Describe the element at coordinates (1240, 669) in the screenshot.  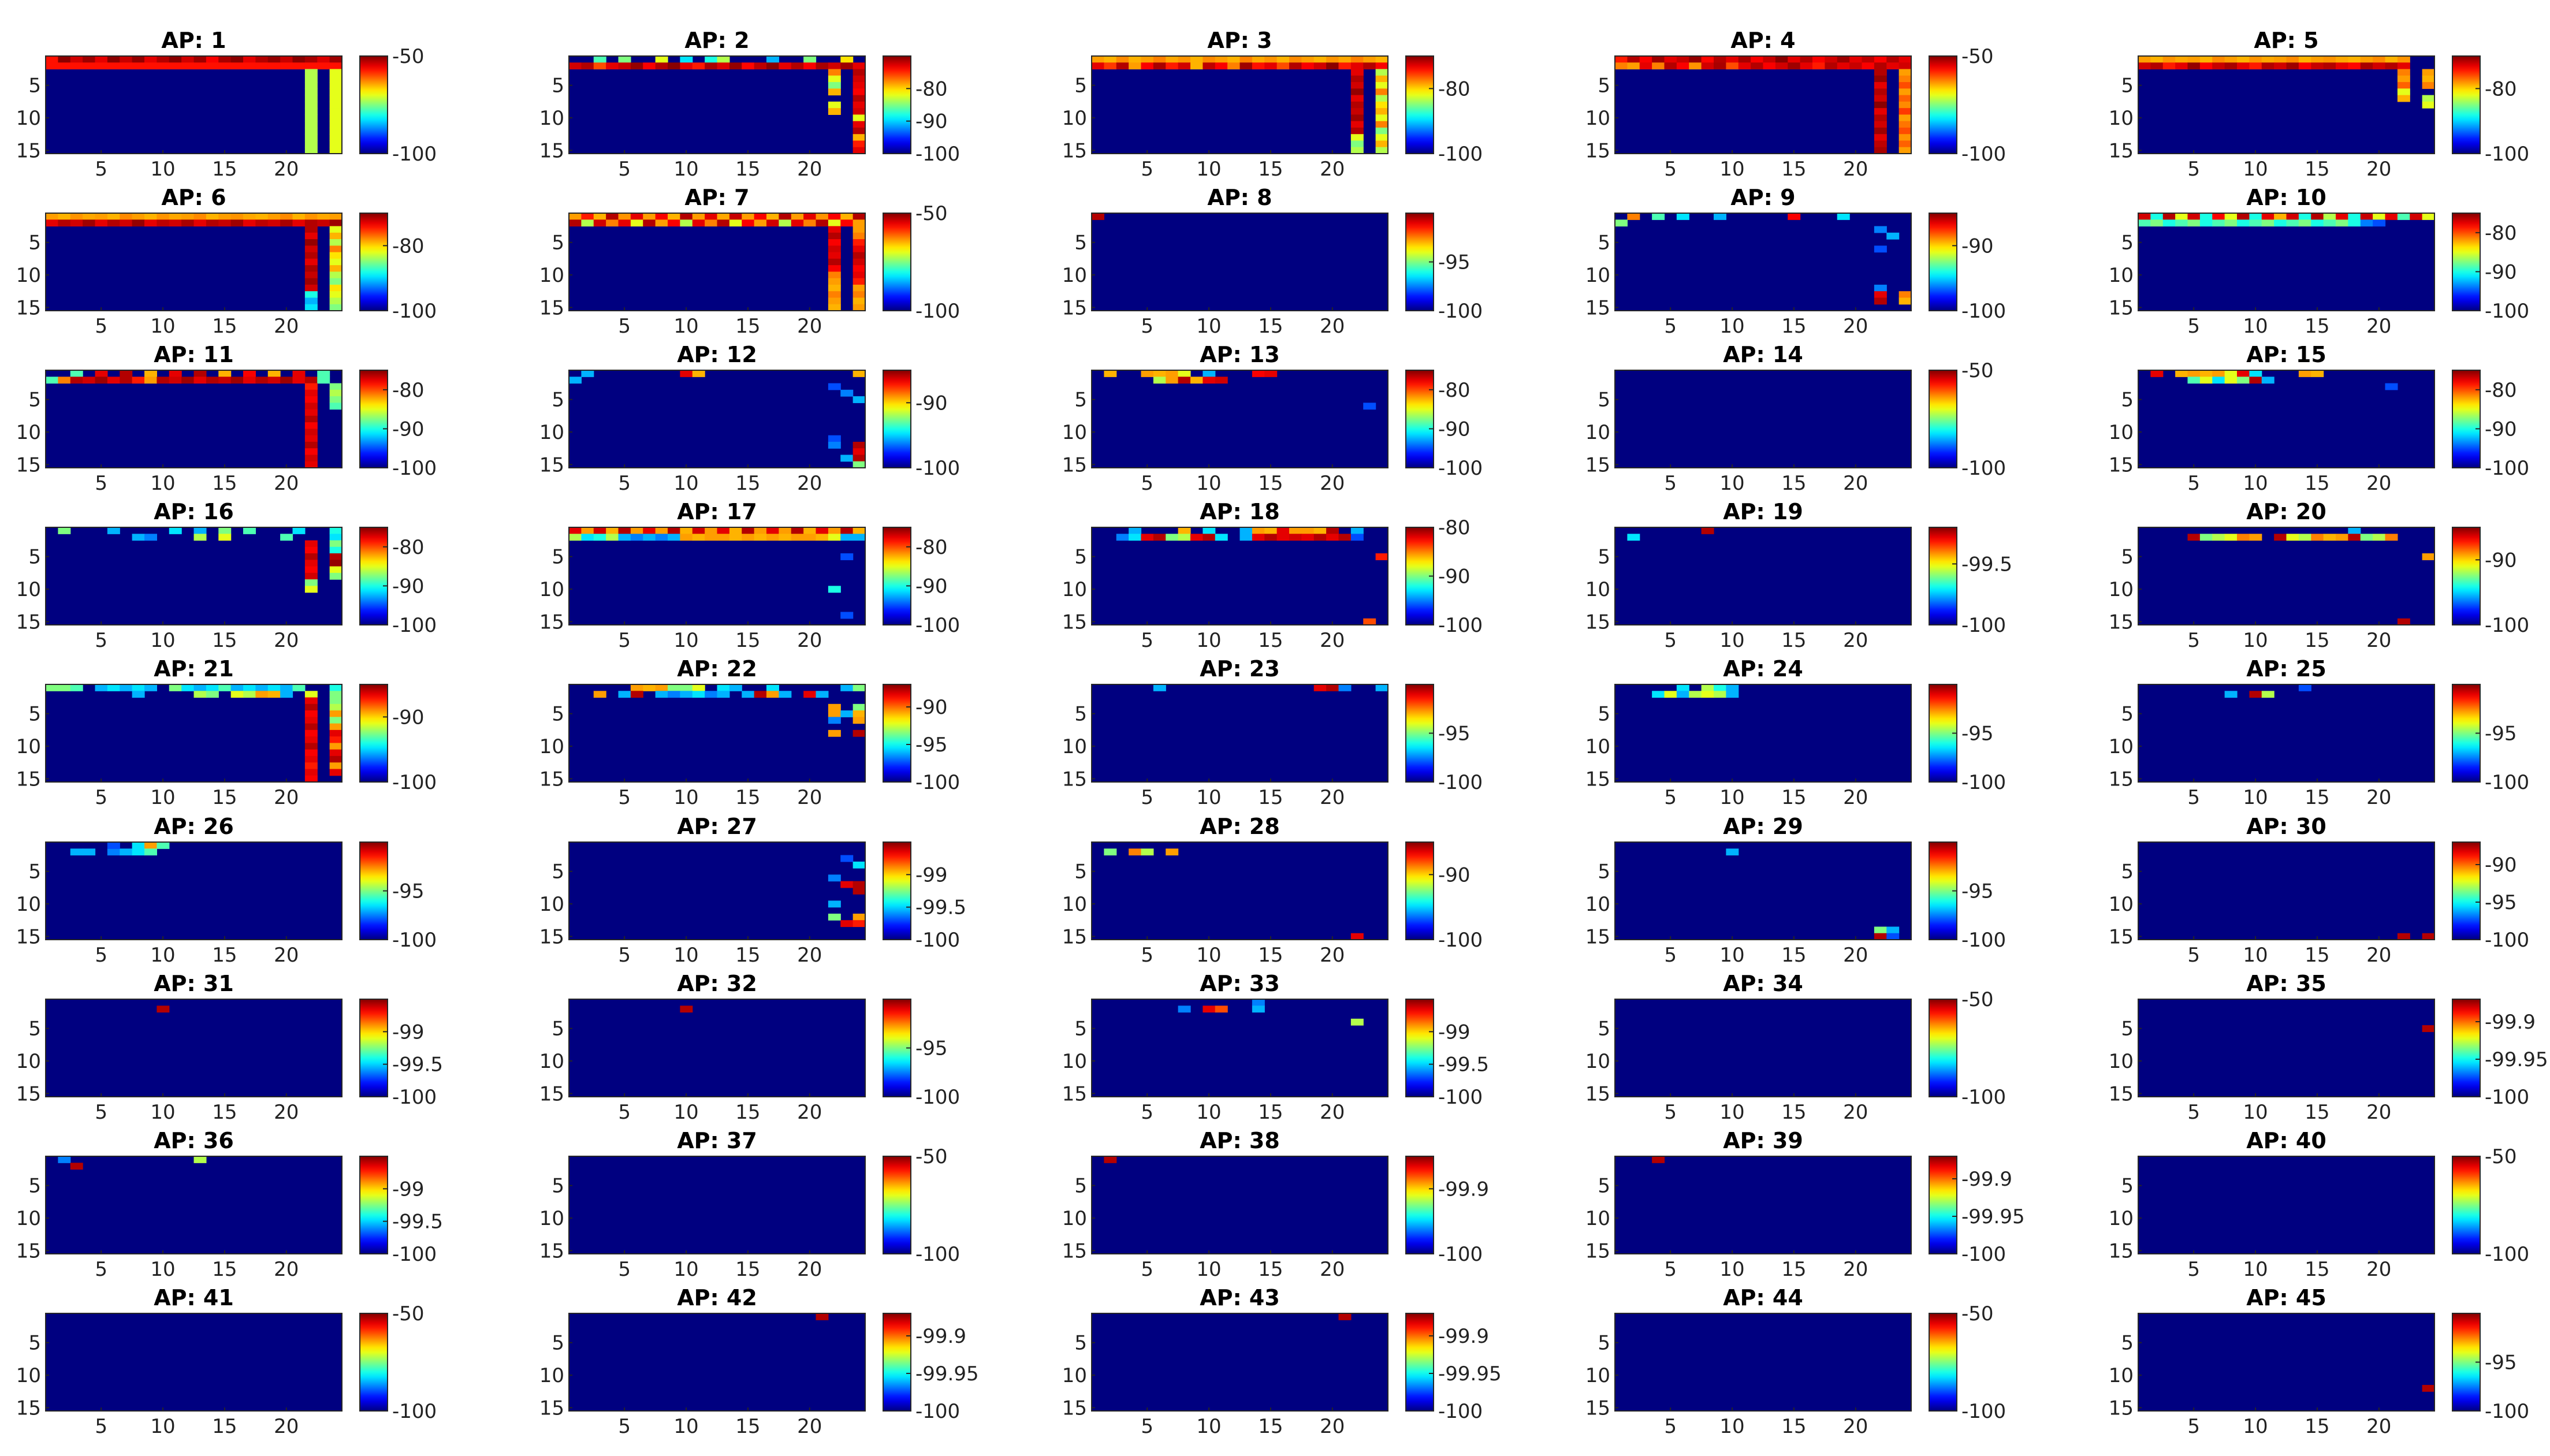
I see `panel-title: AP: 23` at that location.